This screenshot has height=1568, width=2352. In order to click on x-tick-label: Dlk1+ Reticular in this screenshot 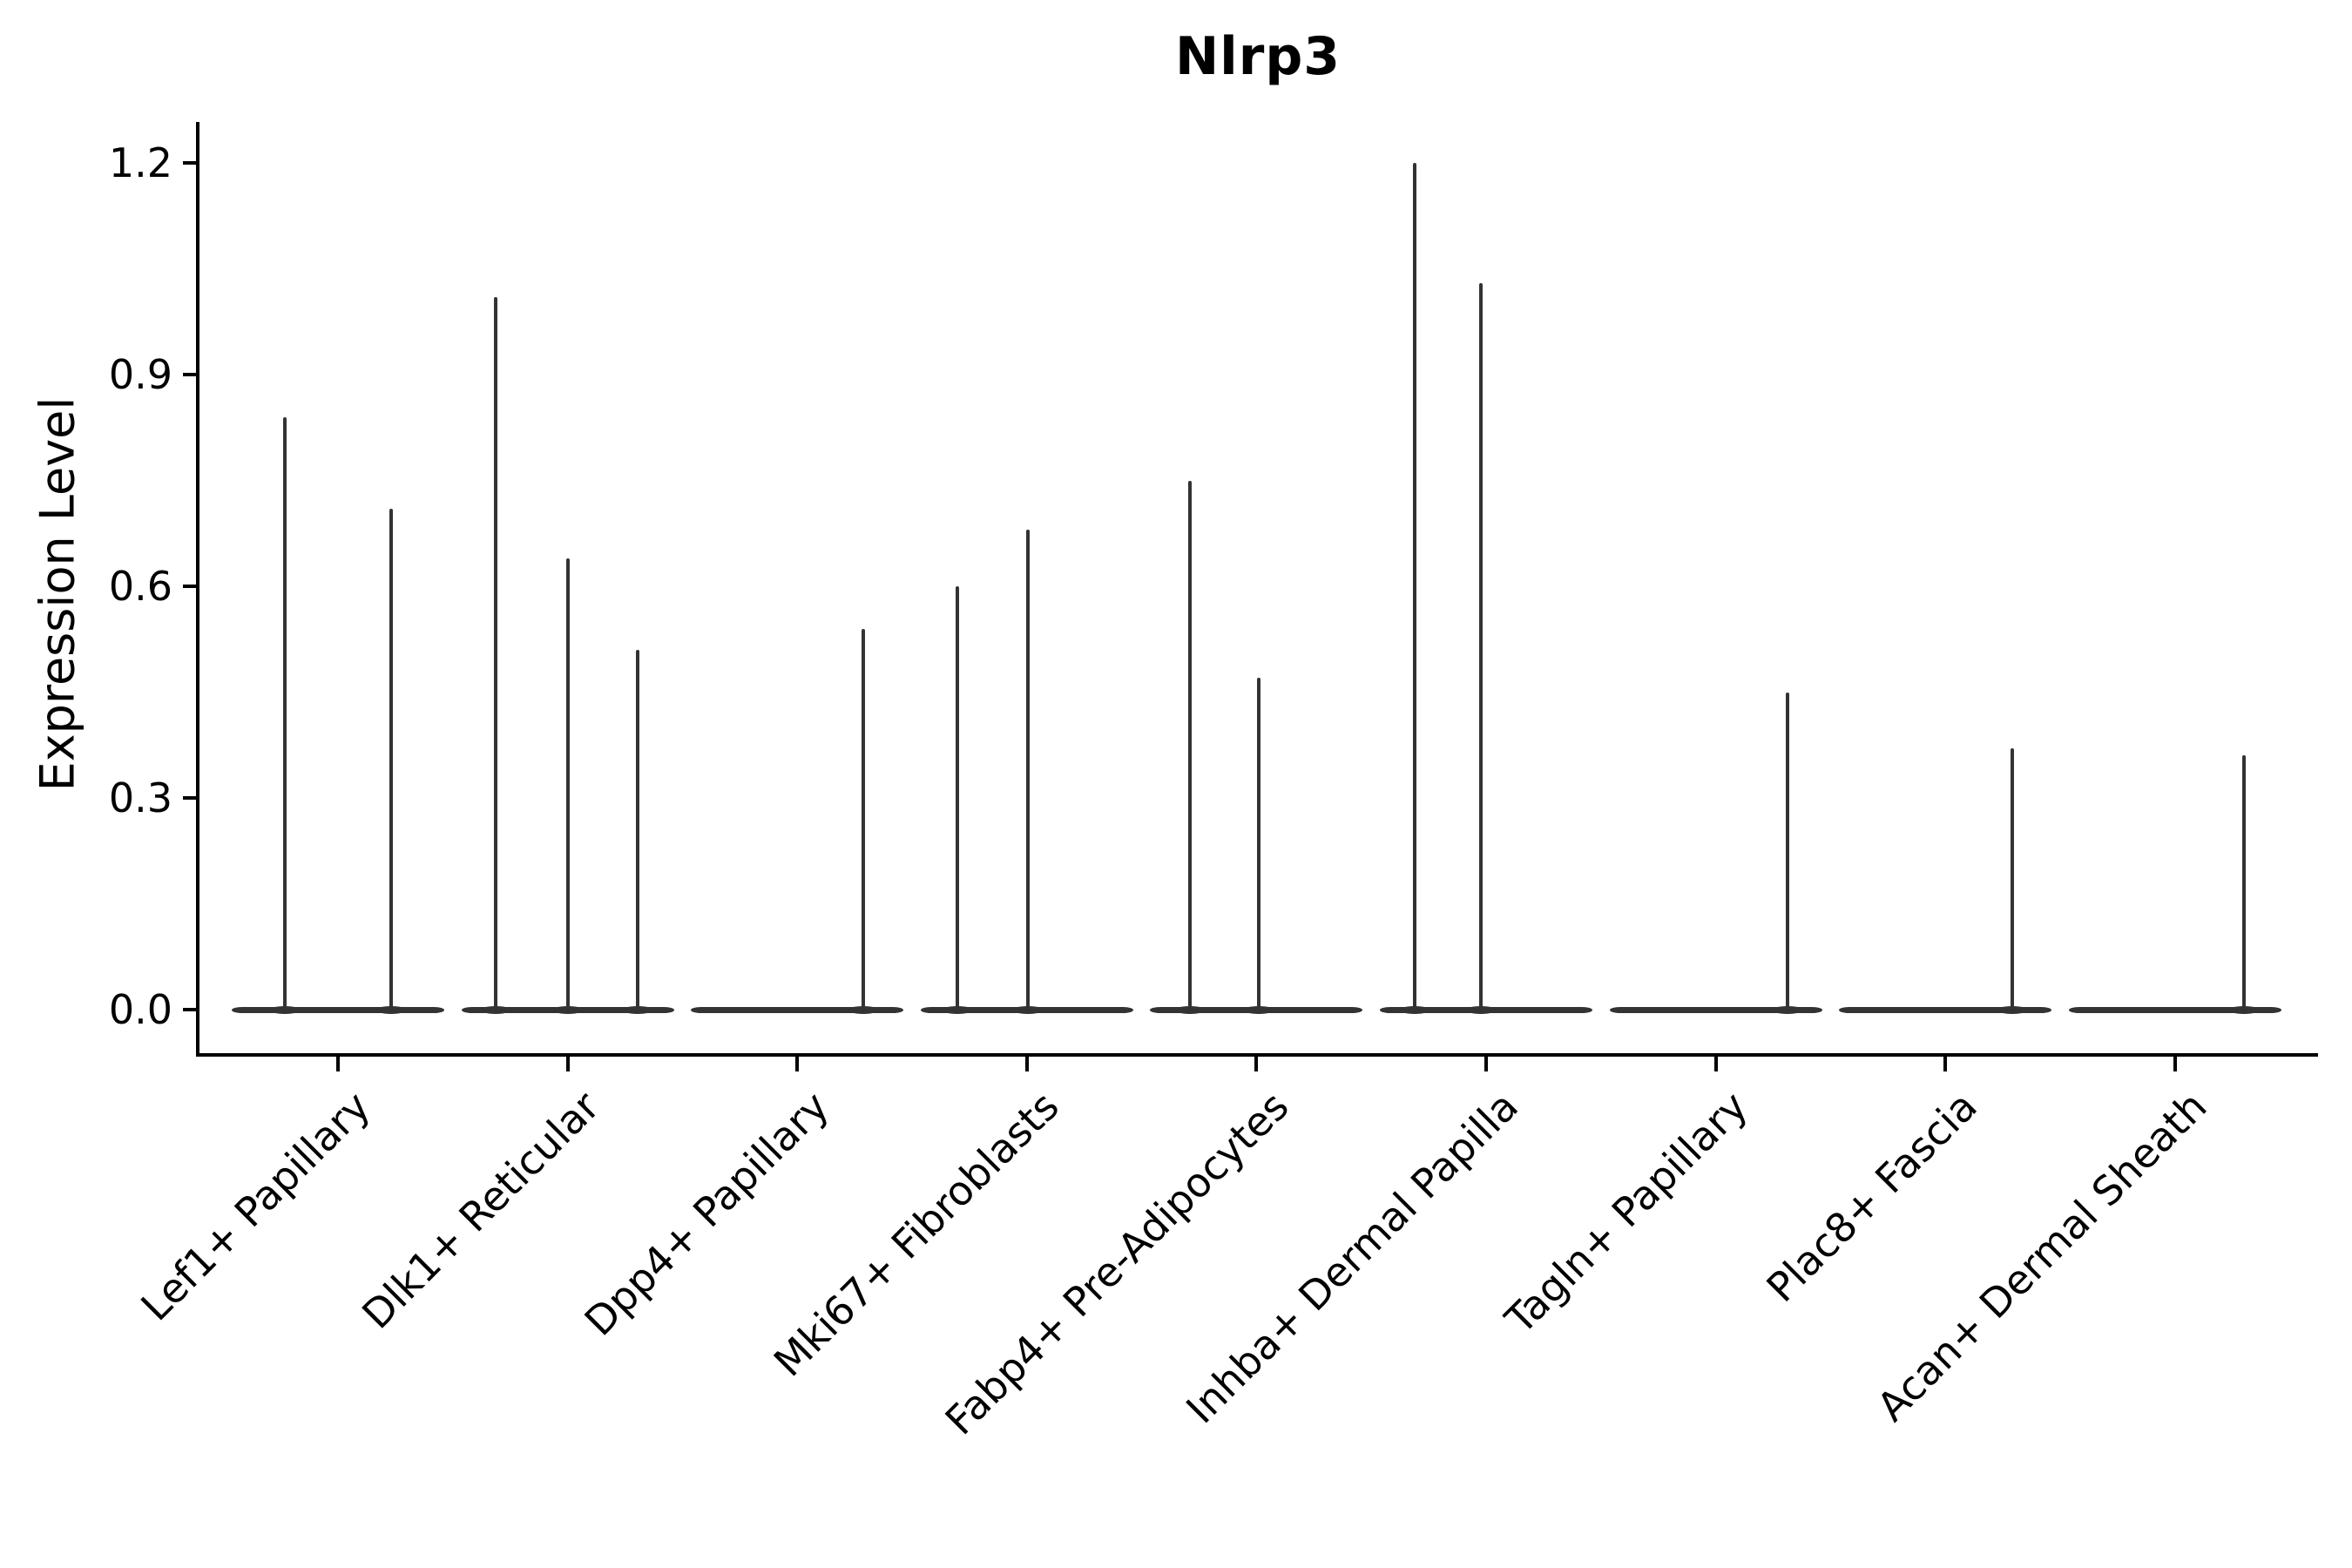, I will do `click(481, 1210)`.